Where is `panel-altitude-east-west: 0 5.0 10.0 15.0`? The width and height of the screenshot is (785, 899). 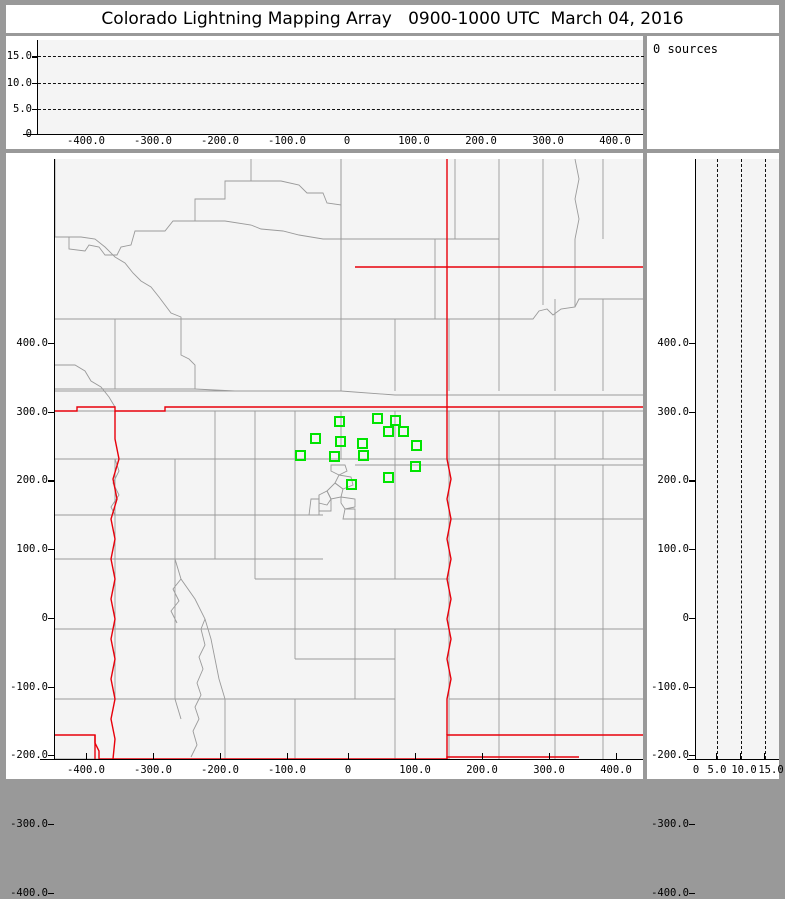 panel-altitude-east-west: 0 5.0 10.0 15.0 is located at coordinates (325, 92).